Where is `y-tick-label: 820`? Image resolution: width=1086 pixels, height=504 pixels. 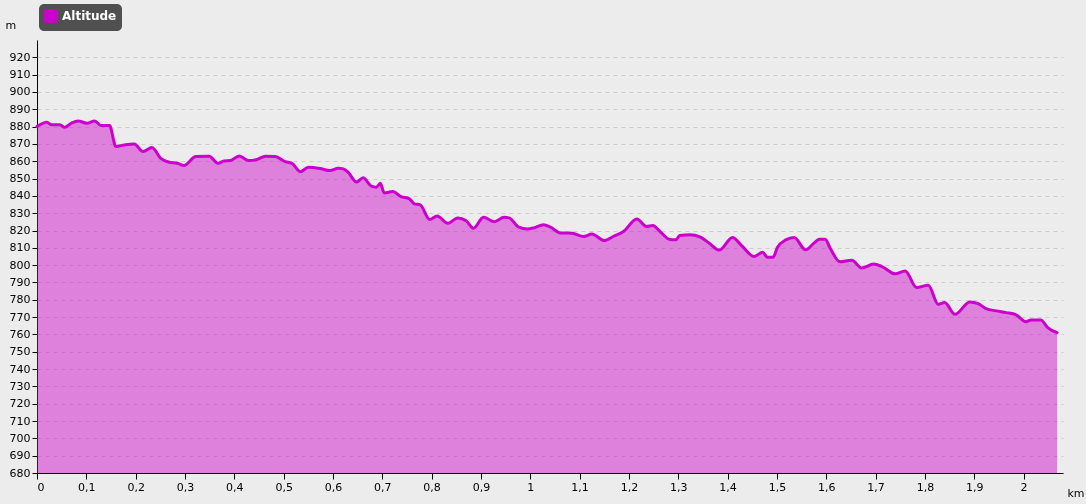
y-tick-label: 820 is located at coordinates (20, 231).